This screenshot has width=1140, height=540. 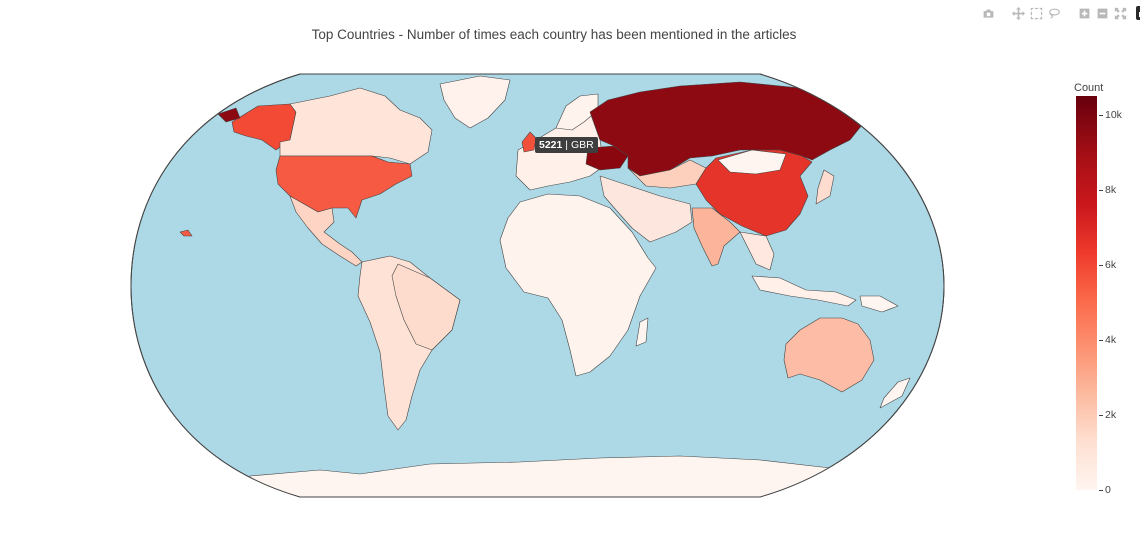 I want to click on colorbar, so click(x=1086, y=293).